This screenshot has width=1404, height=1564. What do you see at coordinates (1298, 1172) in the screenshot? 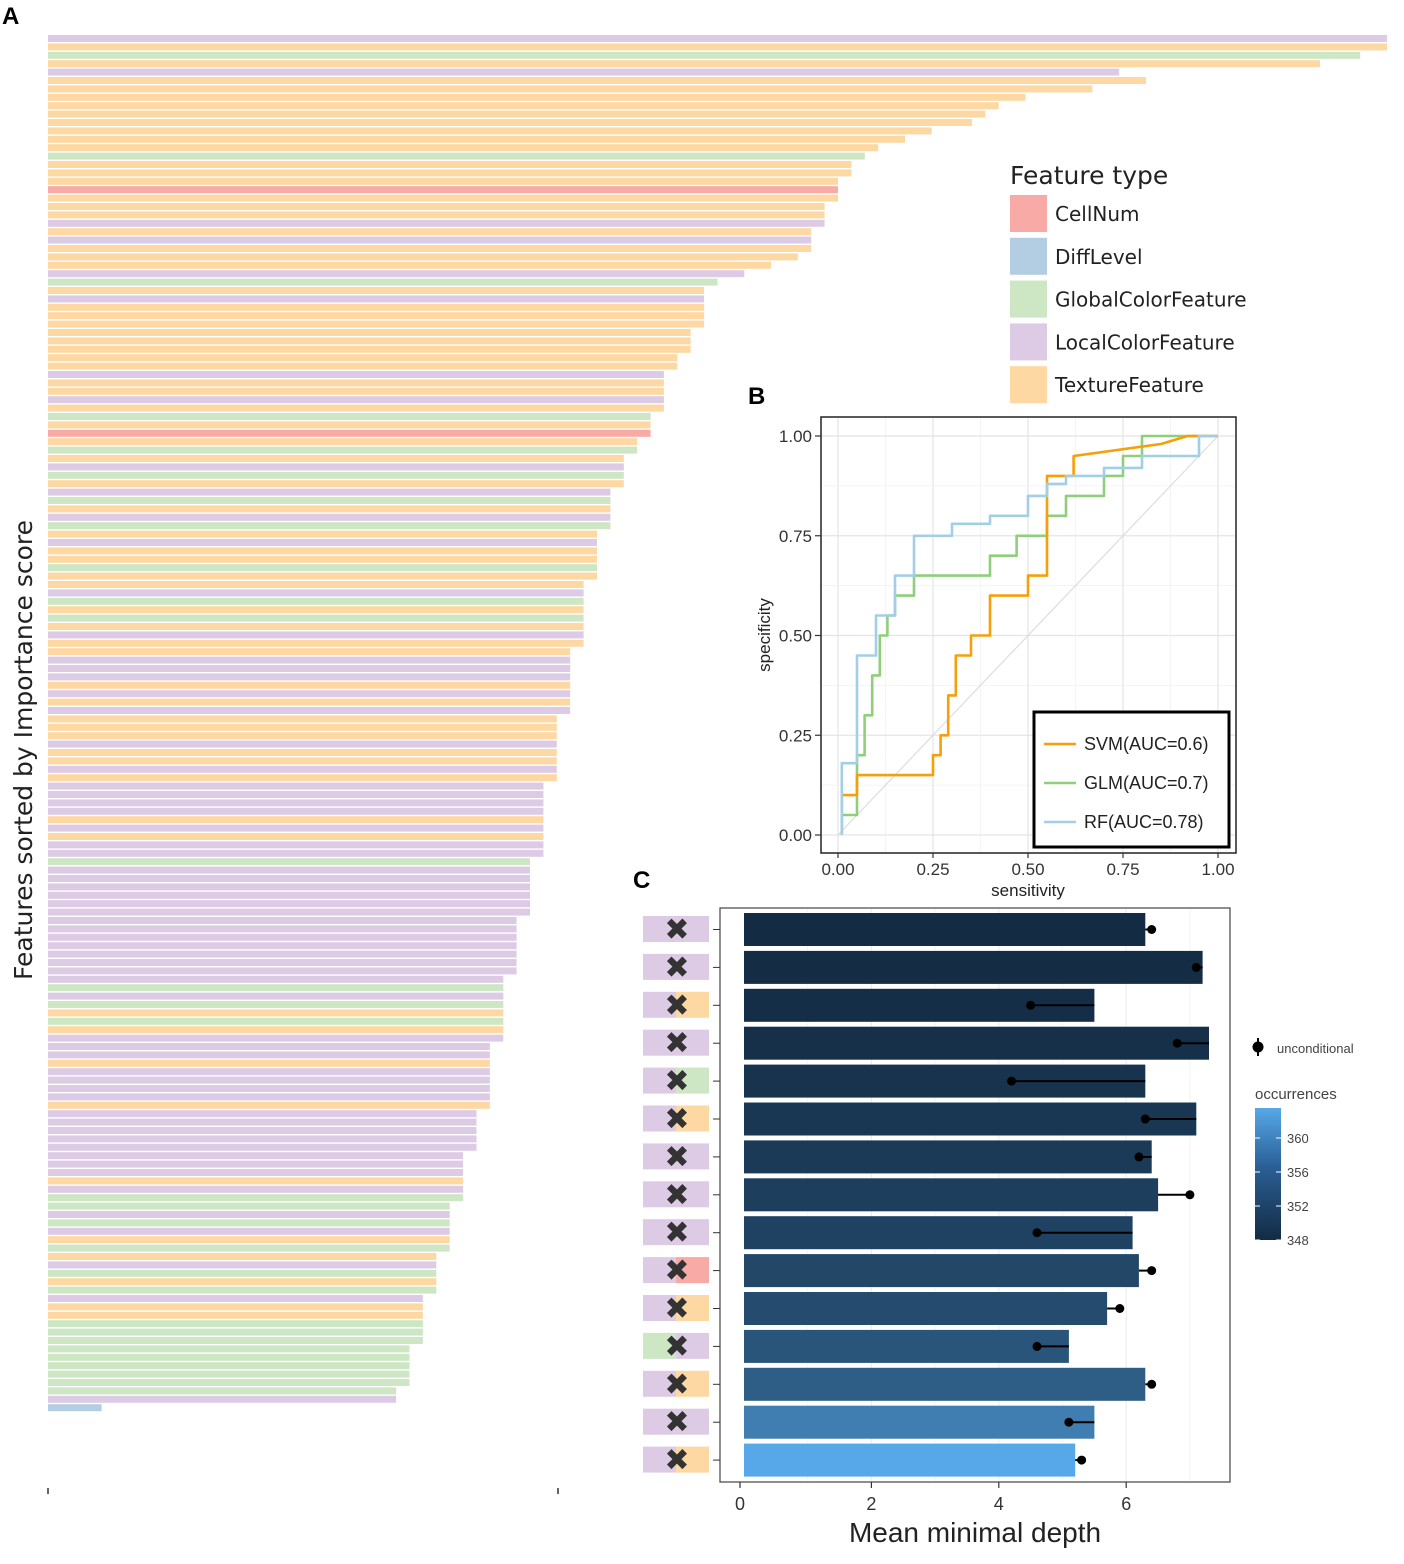
I see `colorbar-tick-label: 356` at bounding box center [1298, 1172].